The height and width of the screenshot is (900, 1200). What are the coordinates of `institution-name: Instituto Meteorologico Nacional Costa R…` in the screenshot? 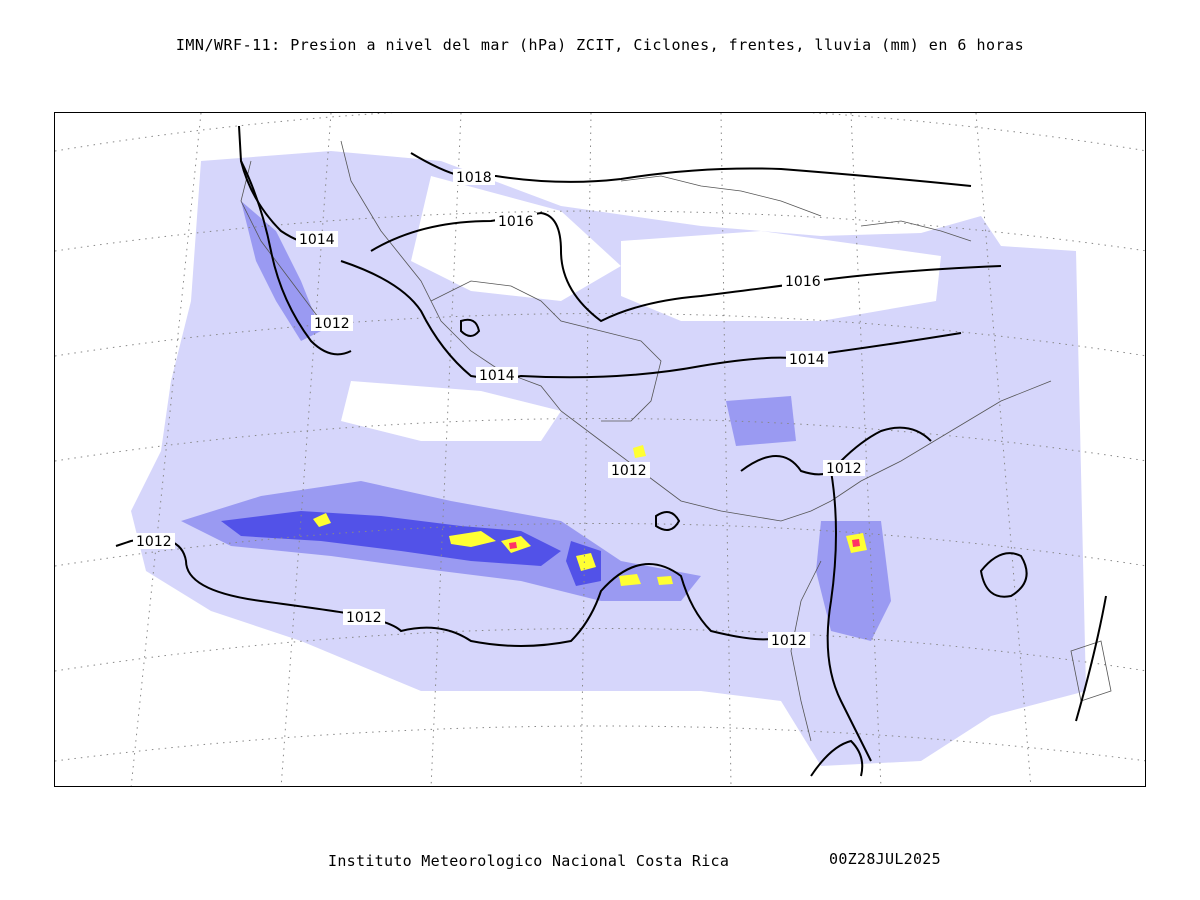 It's located at (529, 861).